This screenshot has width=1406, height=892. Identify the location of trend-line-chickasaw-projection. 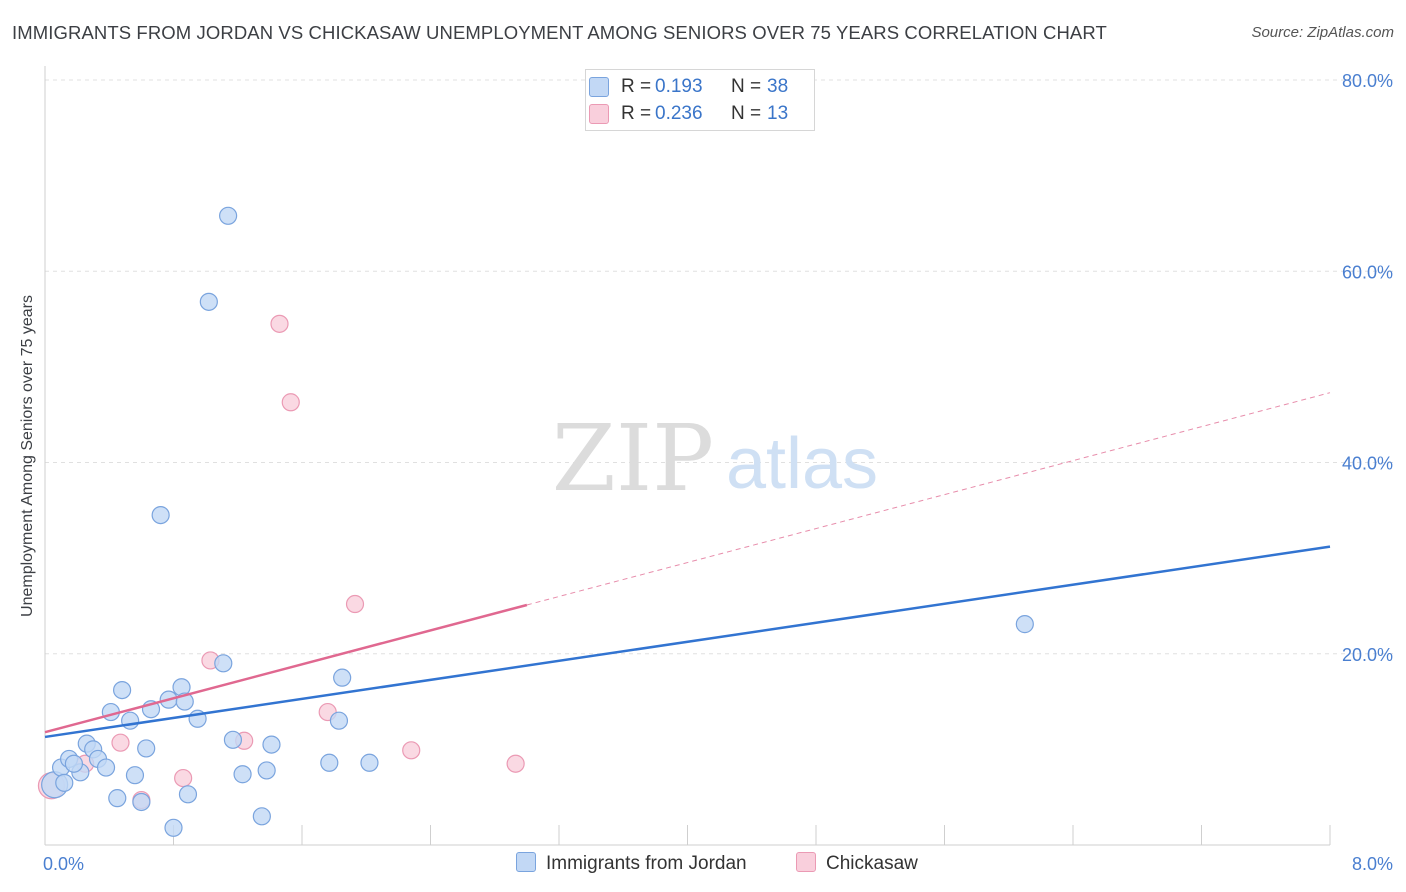
(928, 499).